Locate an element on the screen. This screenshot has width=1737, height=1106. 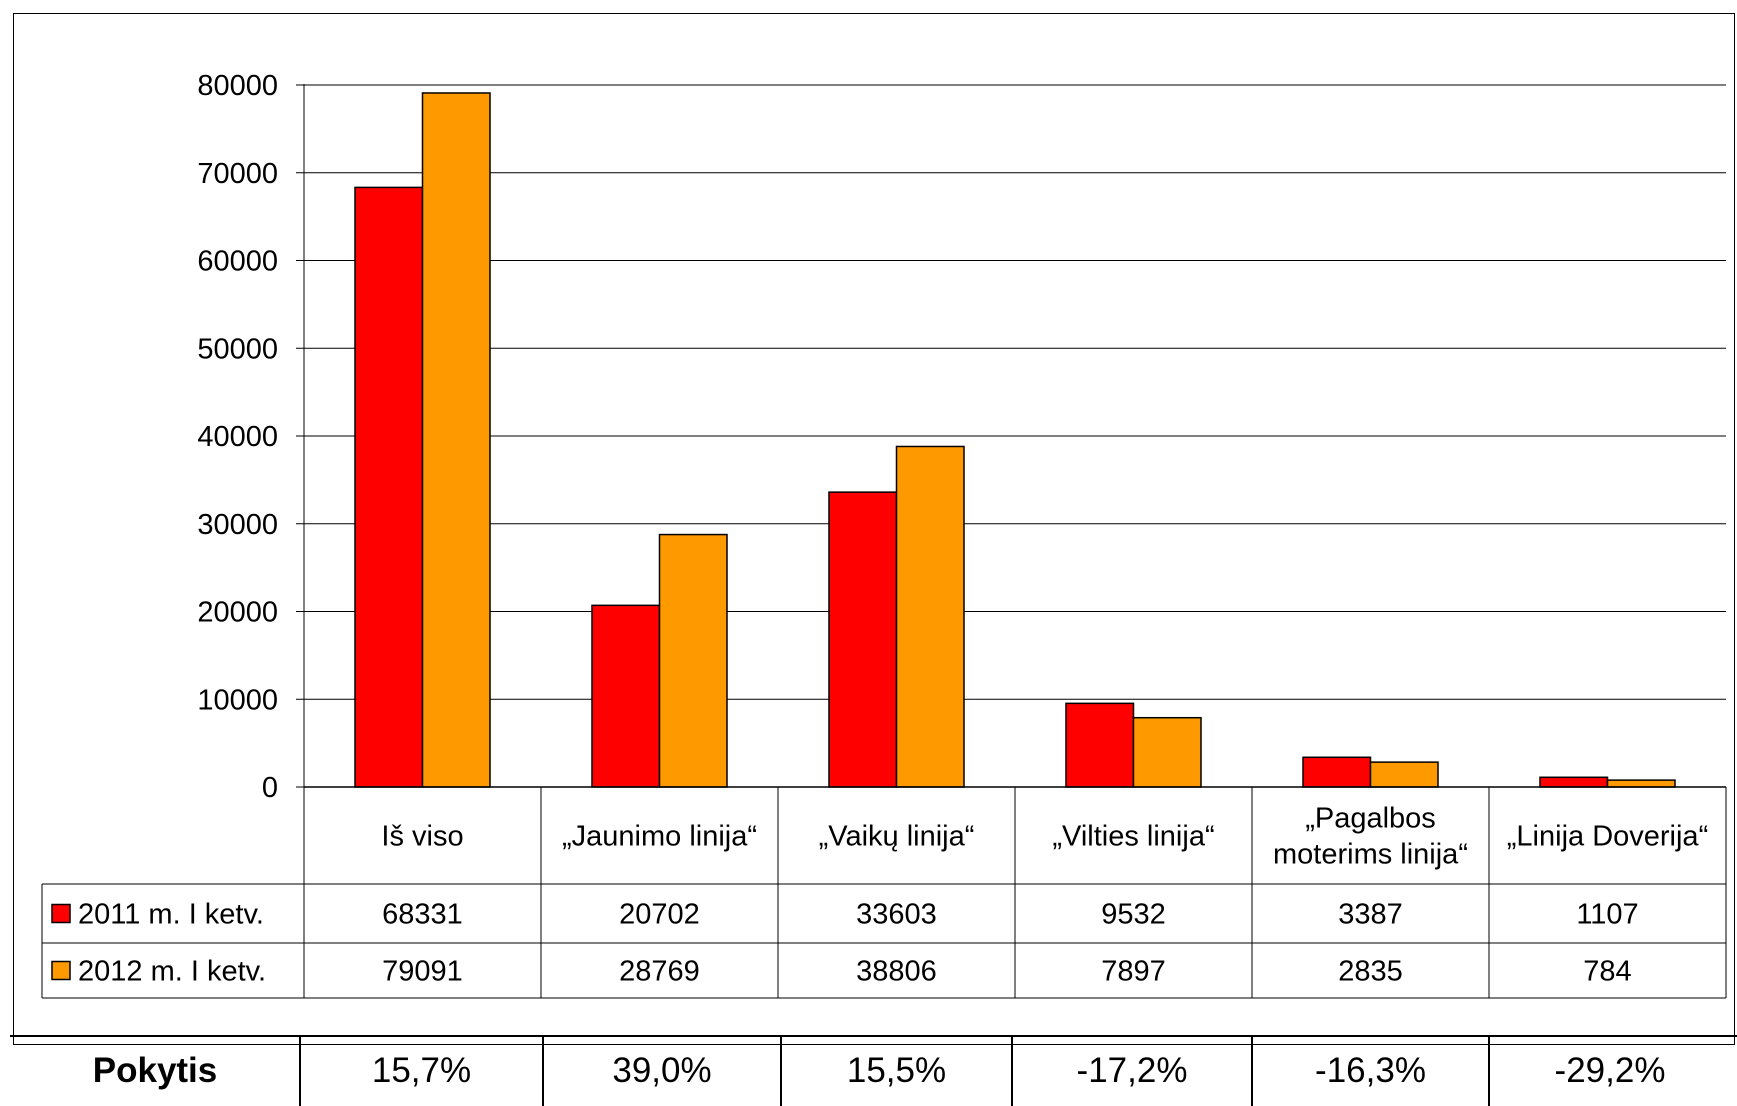
table-value: 28769 is located at coordinates (659, 972).